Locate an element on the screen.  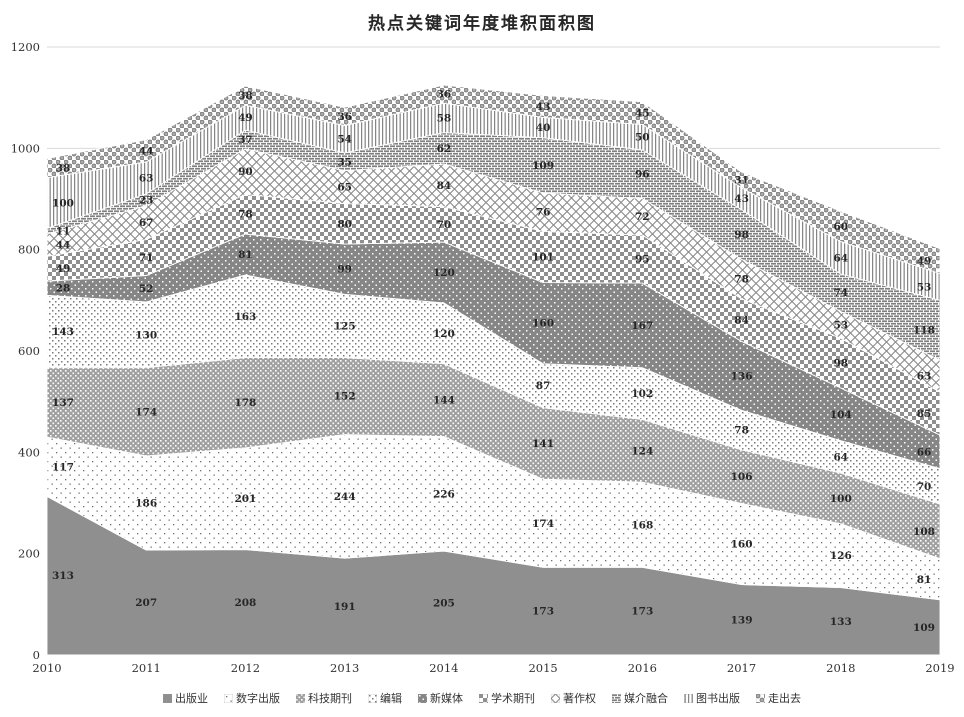
value-label: 11 is located at coordinates (63, 232).